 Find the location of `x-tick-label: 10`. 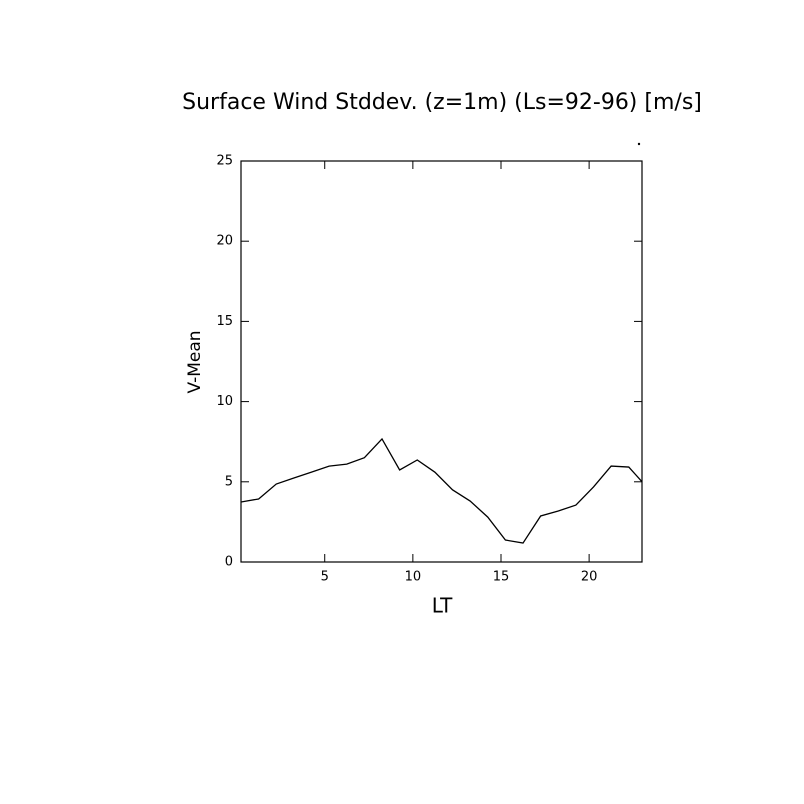

x-tick-label: 10 is located at coordinates (413, 577).